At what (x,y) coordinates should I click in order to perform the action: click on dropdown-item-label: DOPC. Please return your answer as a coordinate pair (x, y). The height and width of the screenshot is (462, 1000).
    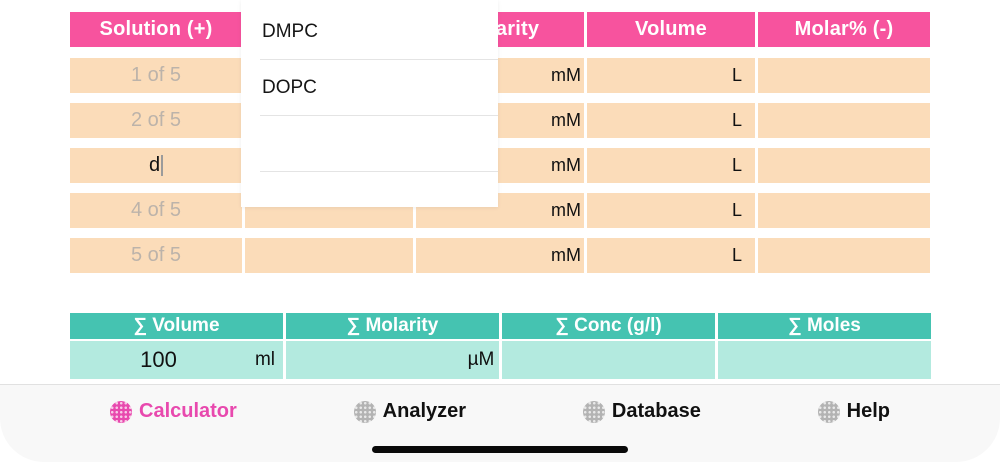
    Looking at the image, I should click on (289, 87).